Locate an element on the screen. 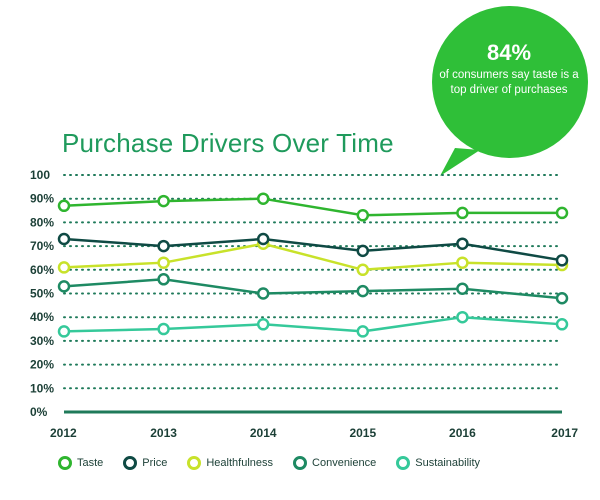 The image size is (600, 500). series-line-sustainability is located at coordinates (313, 324).